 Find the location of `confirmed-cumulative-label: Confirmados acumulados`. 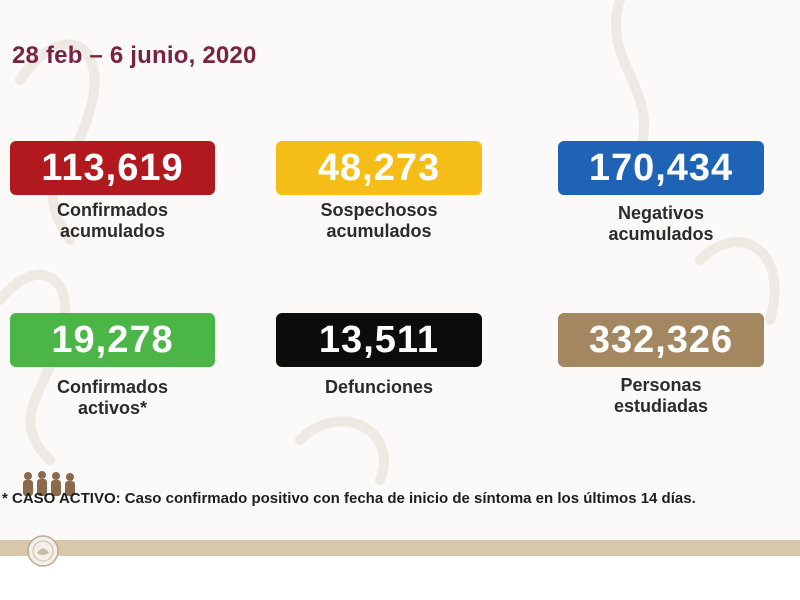

confirmed-cumulative-label: Confirmados acumulados is located at coordinates (112, 220).